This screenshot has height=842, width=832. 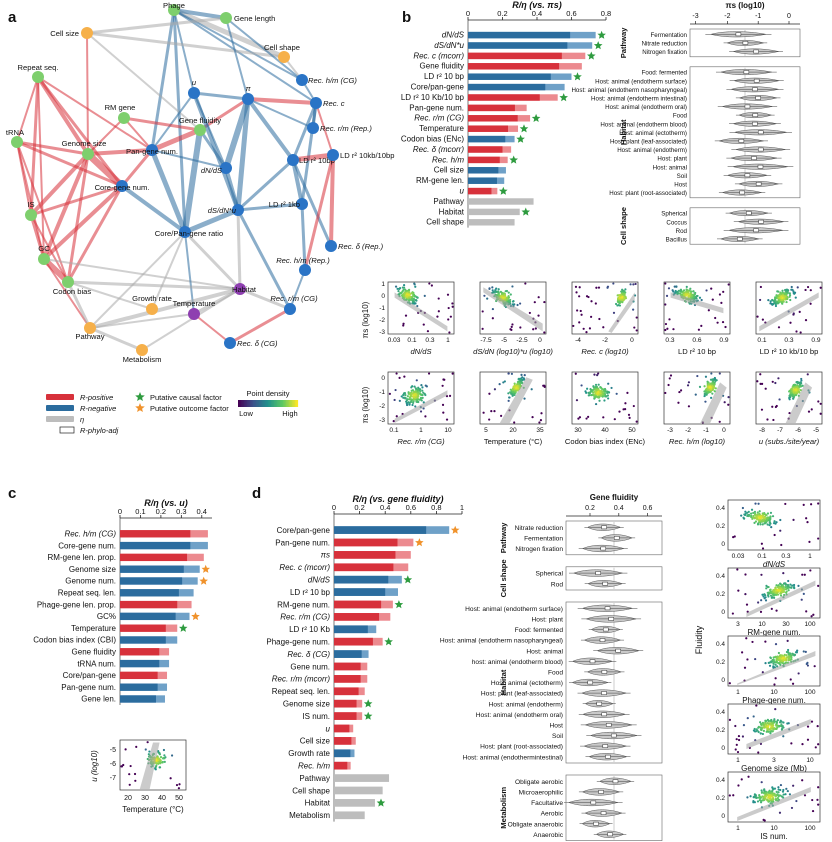 What do you see at coordinates (256, 493) in the screenshot?
I see `panel-letter-d: d` at bounding box center [256, 493].